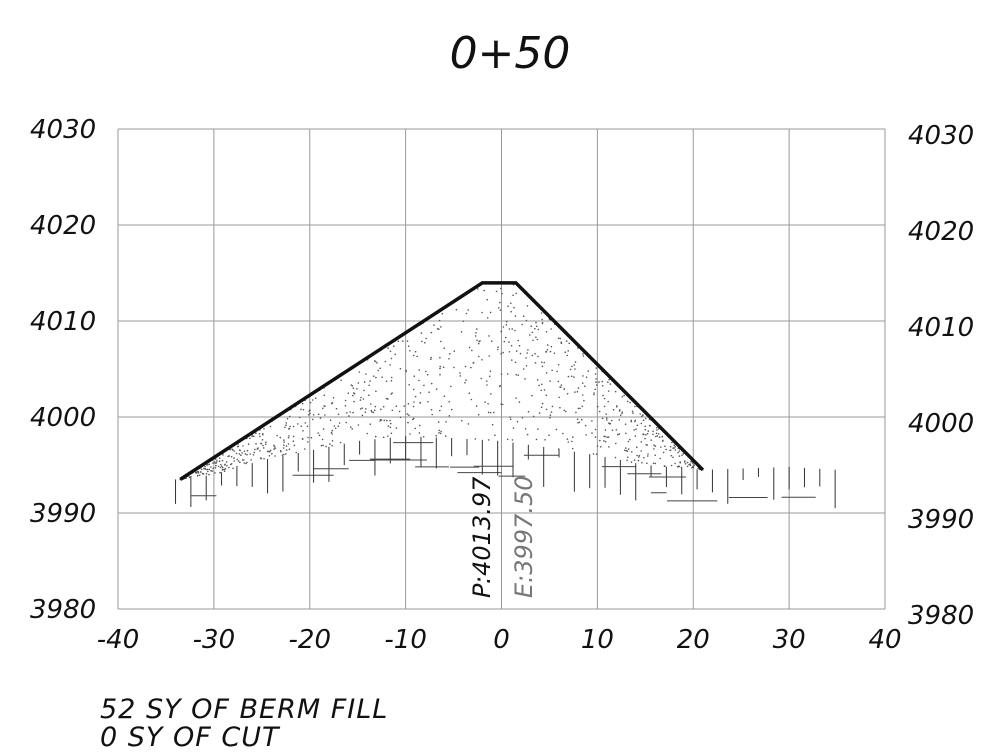  What do you see at coordinates (214, 640) in the screenshot?
I see `x-tick-label: -30` at bounding box center [214, 640].